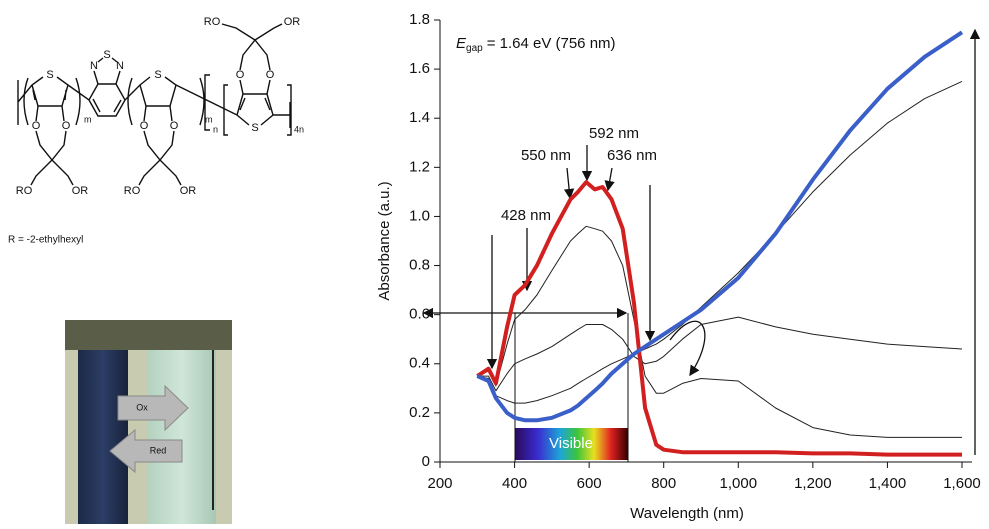 The image size is (989, 529). Describe the element at coordinates (546, 155) in the screenshot. I see `peak-label: 550 nm` at that location.